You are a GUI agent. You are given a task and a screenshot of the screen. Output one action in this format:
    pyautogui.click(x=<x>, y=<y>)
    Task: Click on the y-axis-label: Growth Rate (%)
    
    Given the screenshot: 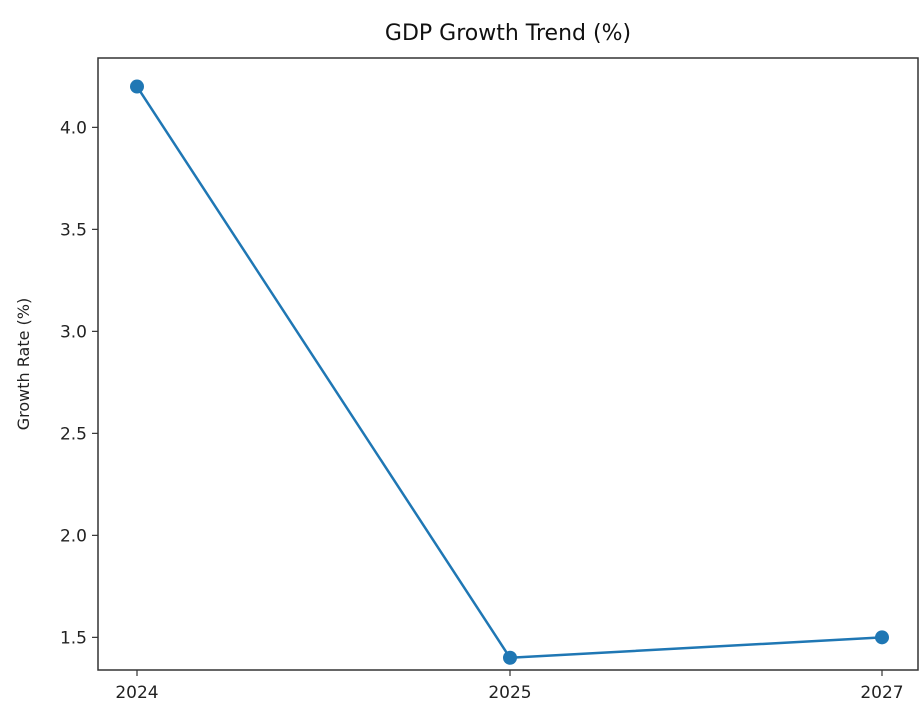 What is the action you would take?
    pyautogui.click(x=23, y=364)
    